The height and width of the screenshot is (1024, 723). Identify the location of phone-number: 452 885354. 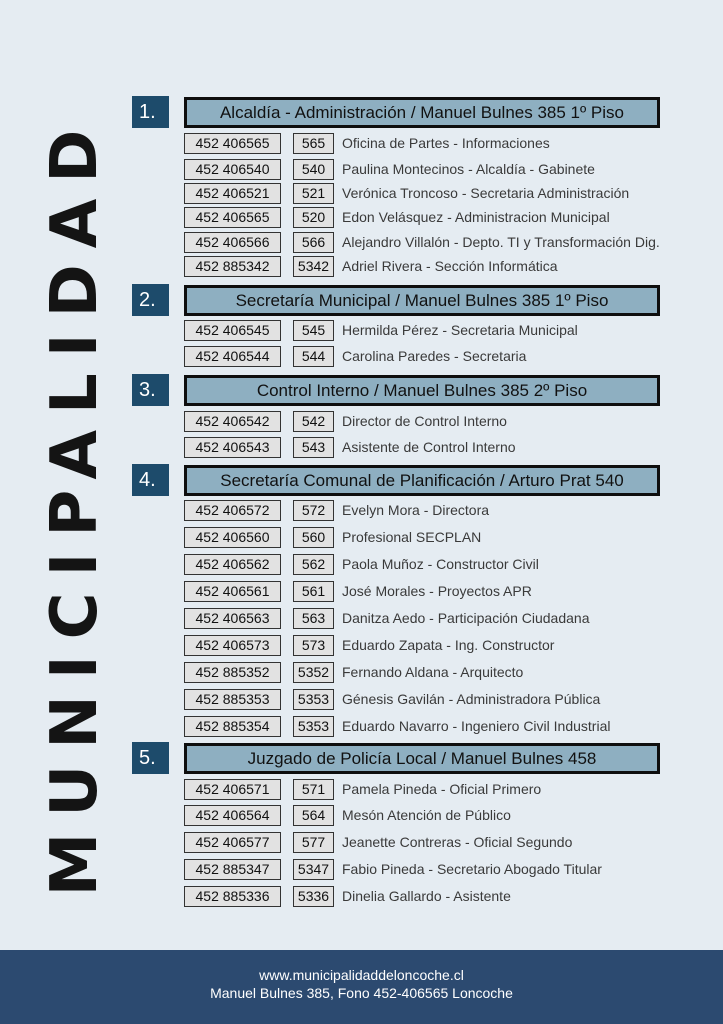
(232, 726).